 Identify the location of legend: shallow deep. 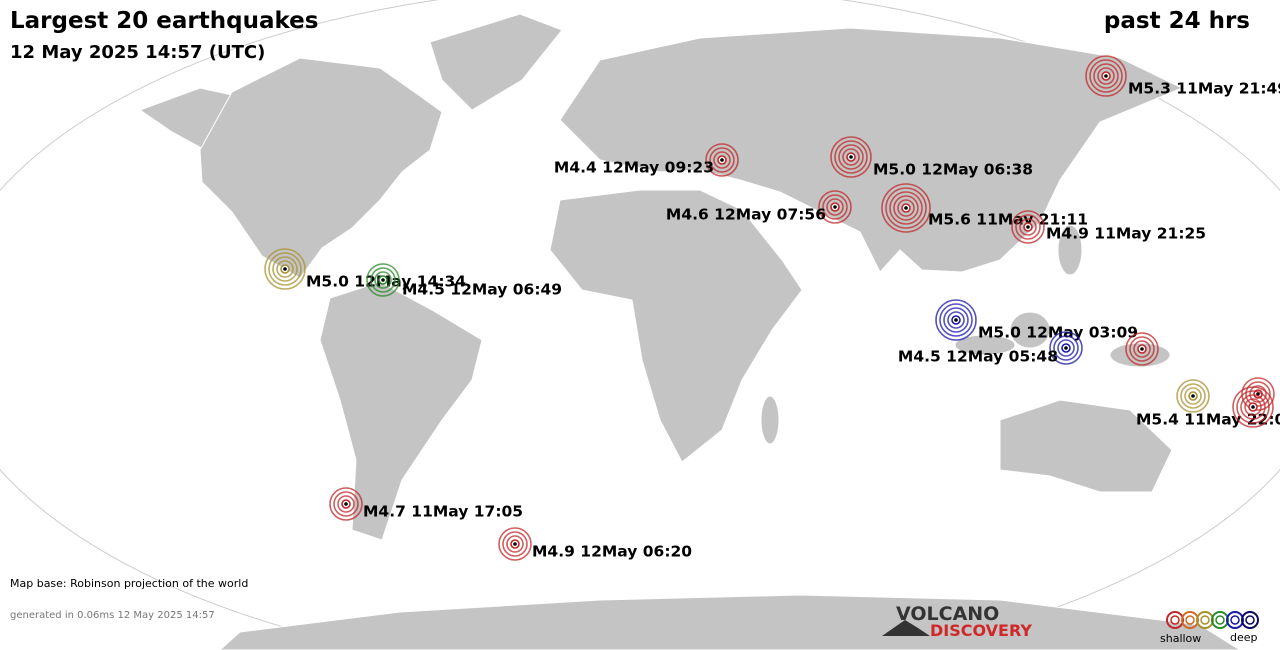
(1209, 628).